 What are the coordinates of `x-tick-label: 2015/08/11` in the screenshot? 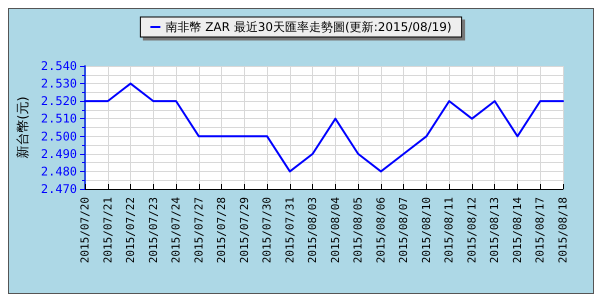 It's located at (449, 230).